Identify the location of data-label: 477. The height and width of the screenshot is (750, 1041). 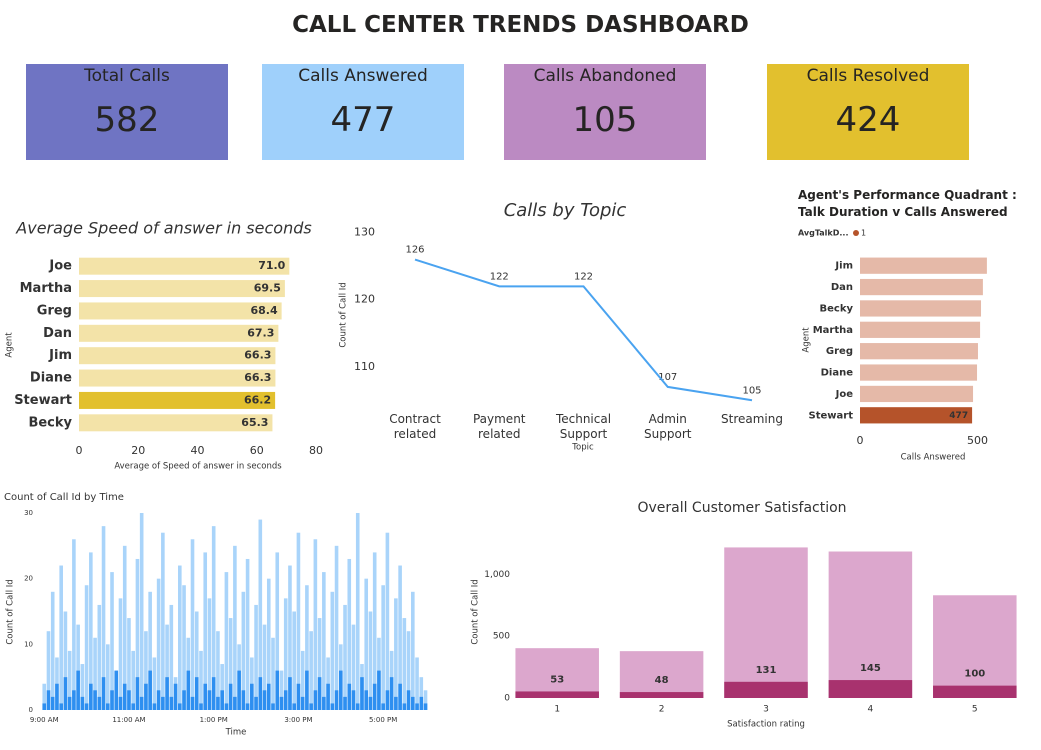
(958, 416).